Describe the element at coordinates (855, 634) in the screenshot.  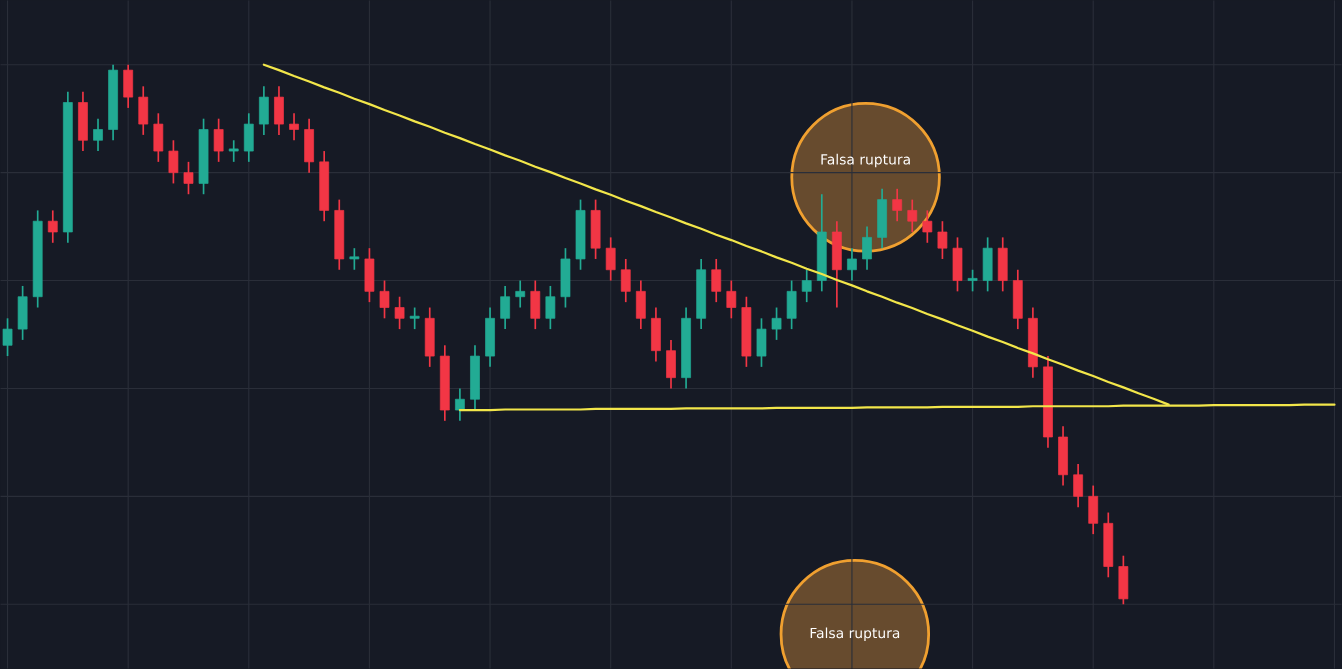
I see `text: Falsa ruptura` at that location.